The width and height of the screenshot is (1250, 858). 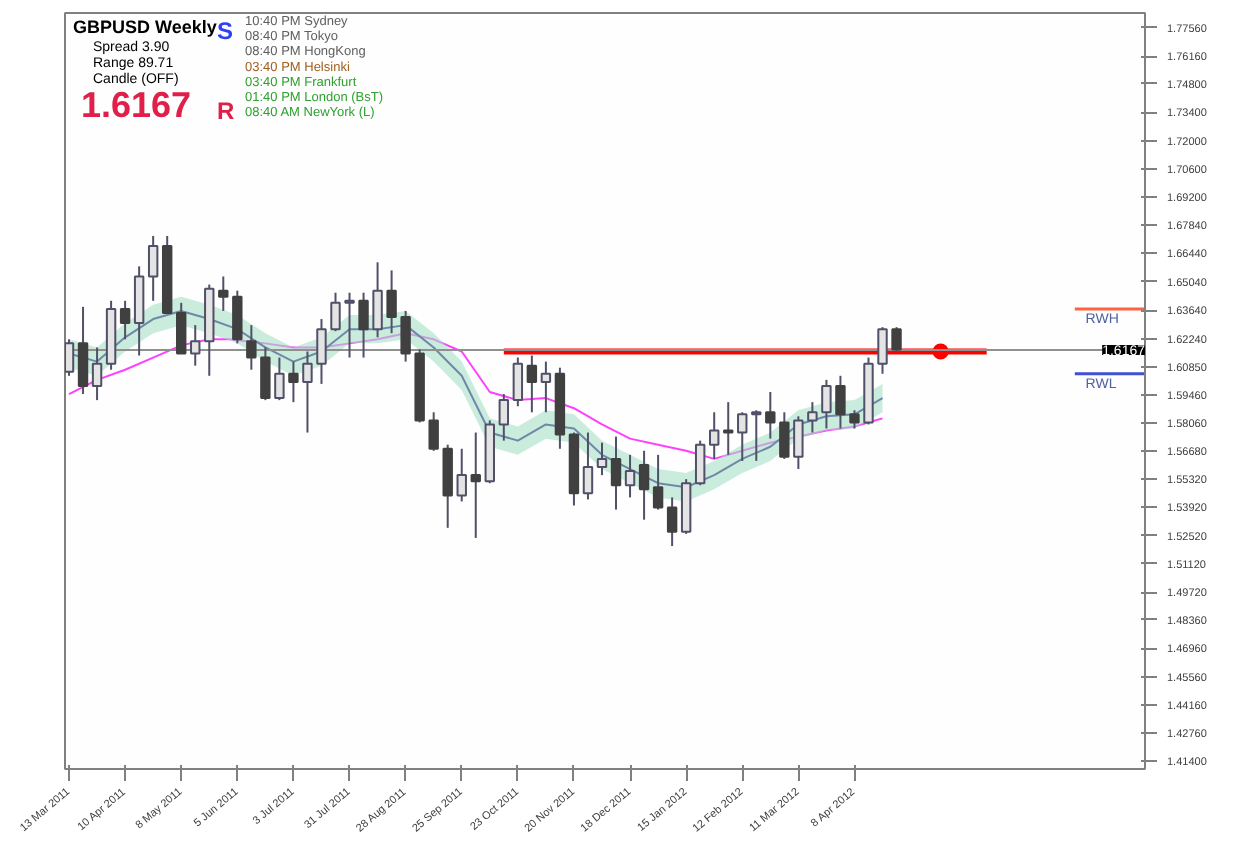 What do you see at coordinates (136, 105) in the screenshot?
I see `annotation: 1.6167` at bounding box center [136, 105].